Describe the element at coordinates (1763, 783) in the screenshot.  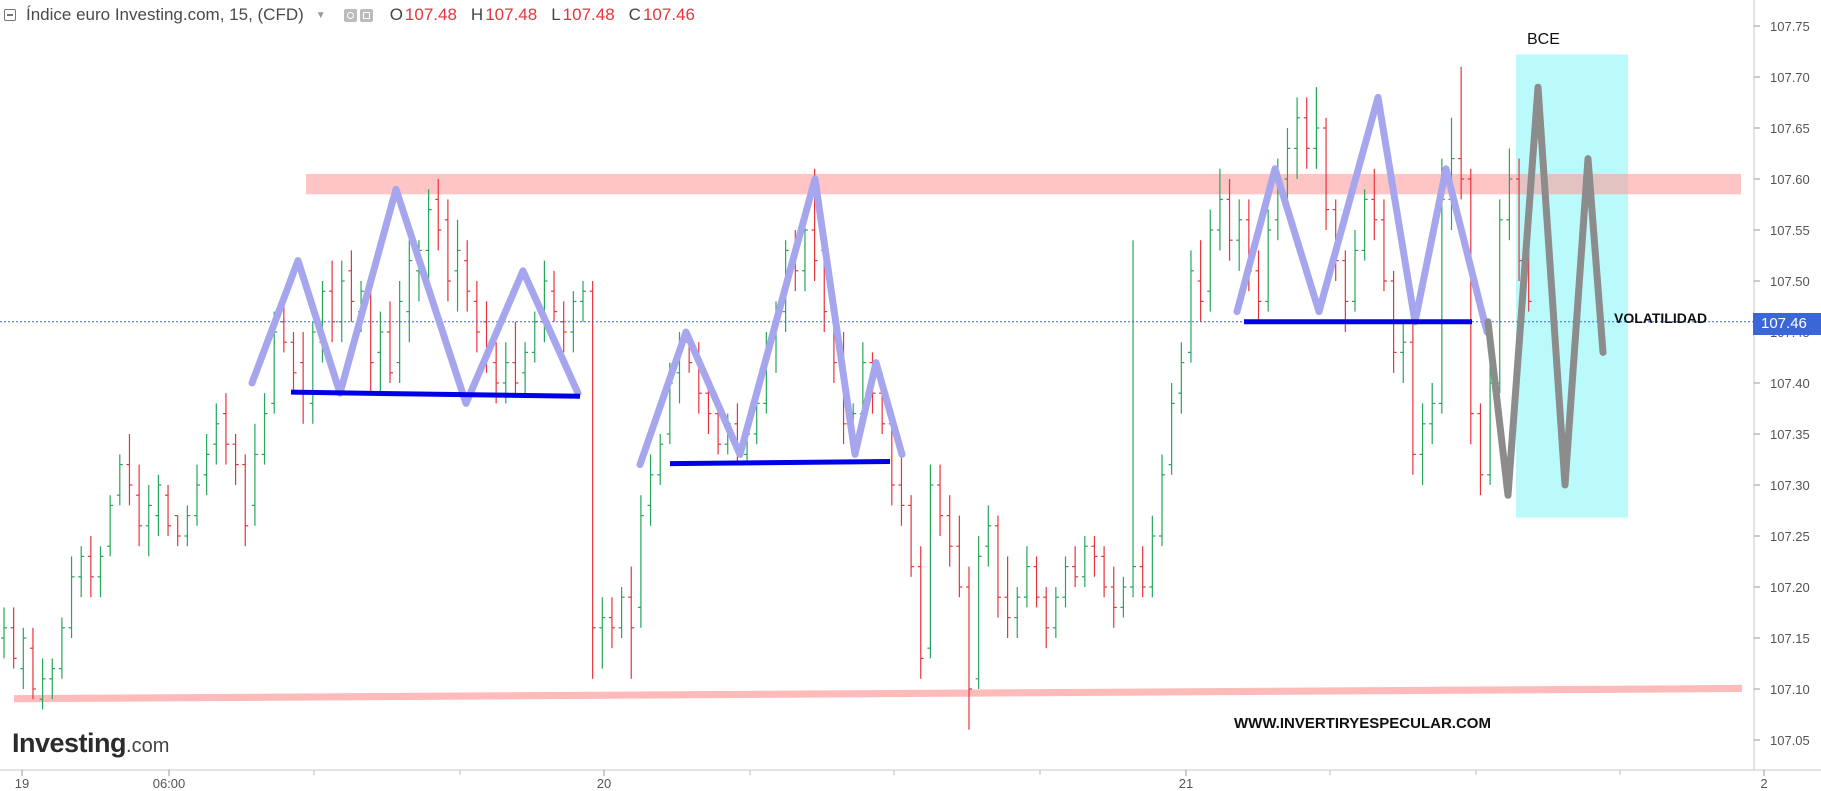
I see `x-tick-label: 2` at that location.